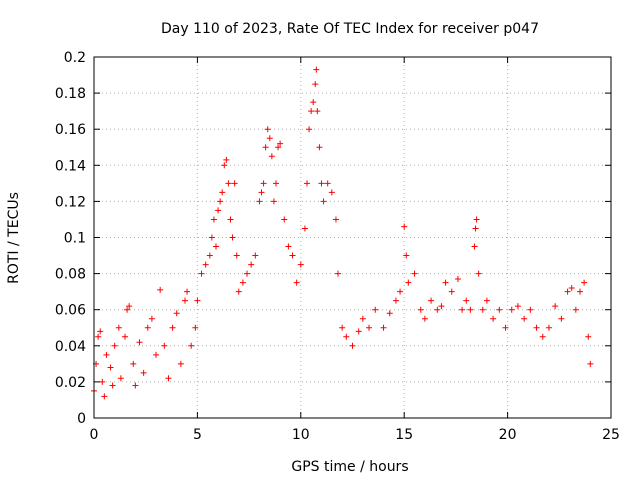 The image size is (640, 480). I want to click on x-tick-label: 20, so click(508, 435).